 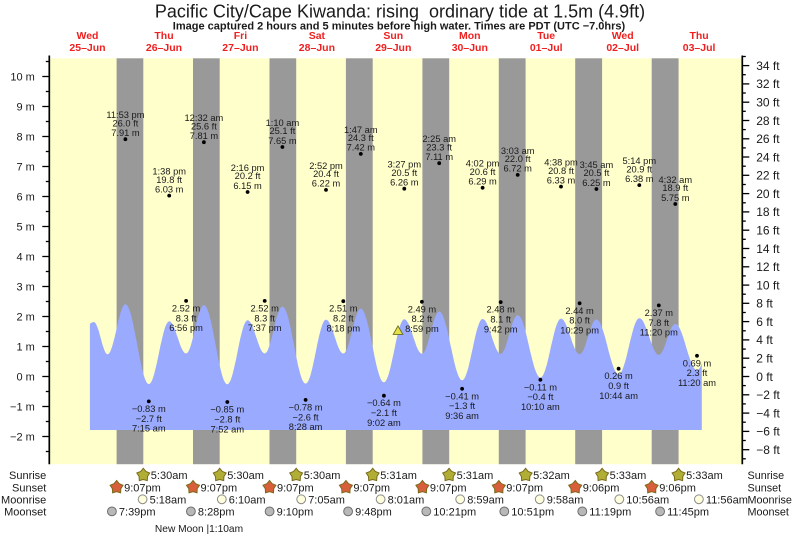 What do you see at coordinates (361, 138) in the screenshot?
I see `svg-text: 24.3 ft` at bounding box center [361, 138].